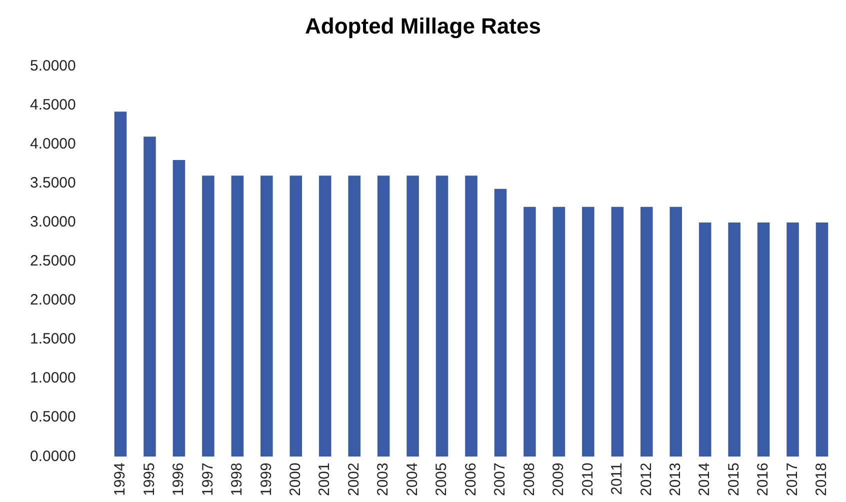 This screenshot has height=502, width=846. I want to click on y-tick-label: 4.0000, so click(53, 144).